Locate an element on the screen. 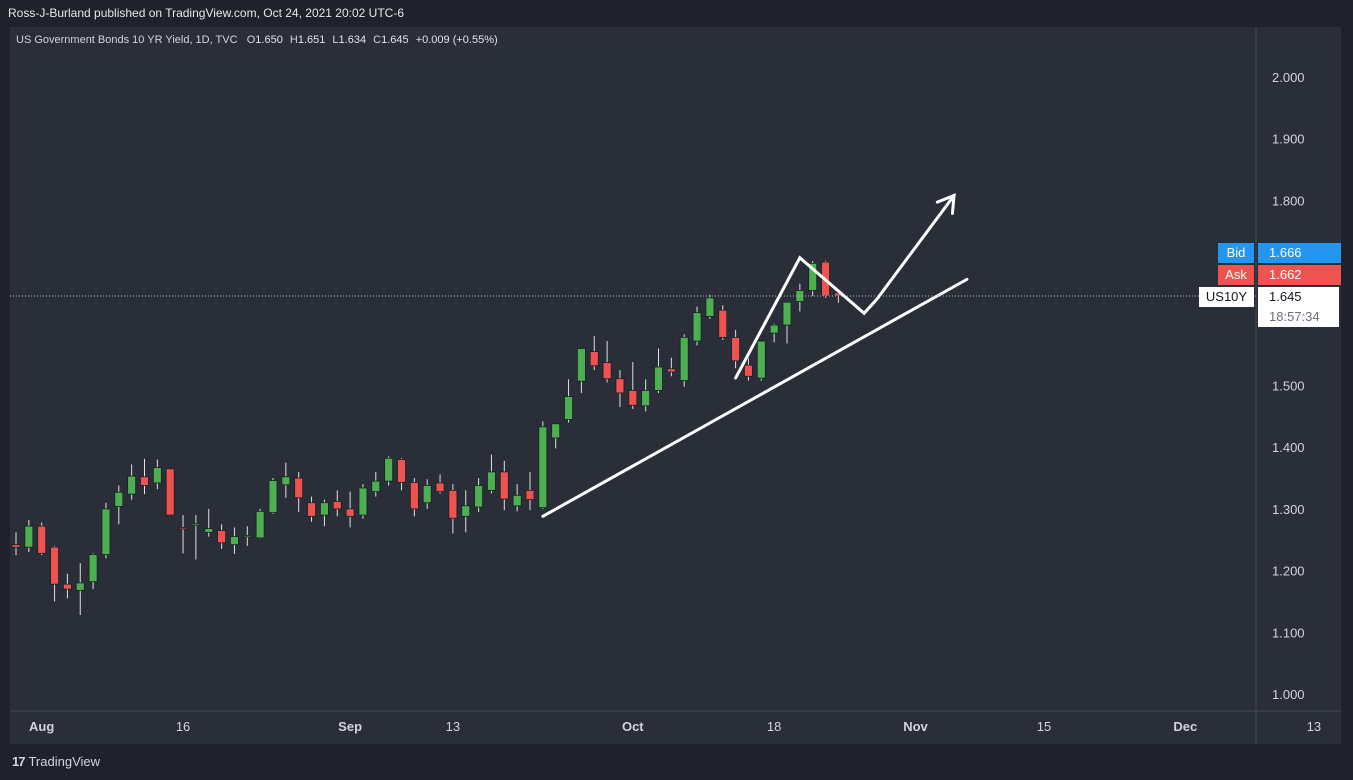  legend-title: US Government Bonds 10 YR Yield, 1D, TVC is located at coordinates (127, 40).